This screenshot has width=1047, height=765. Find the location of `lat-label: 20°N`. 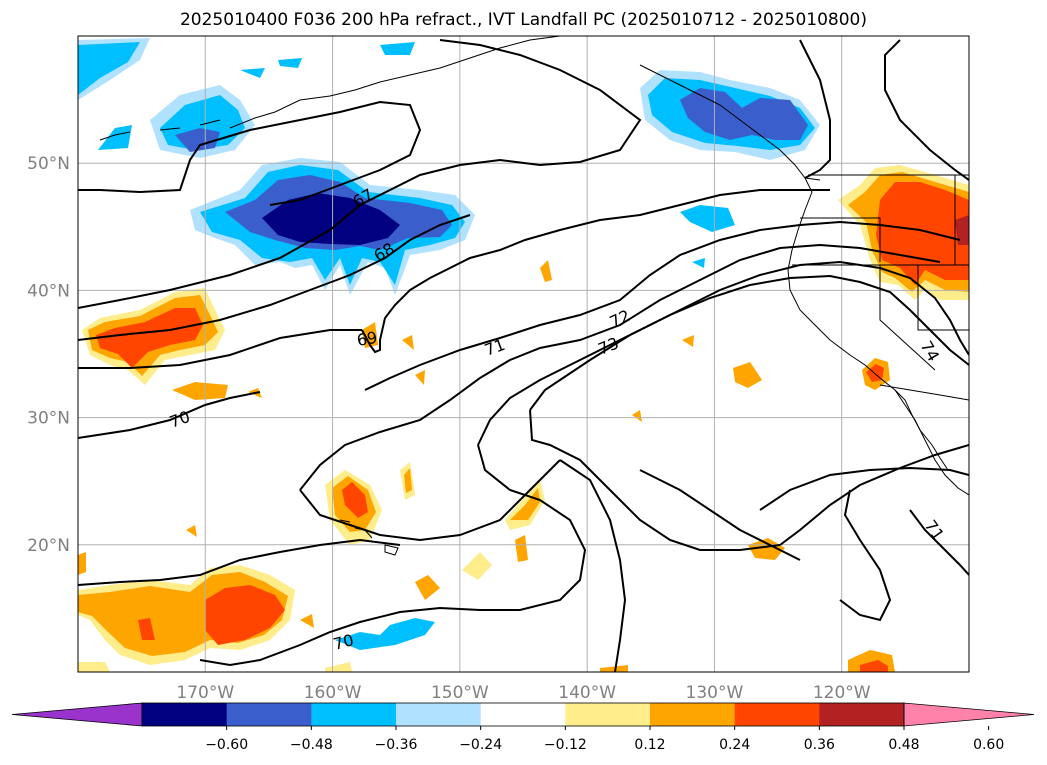

lat-label: 20°N is located at coordinates (48, 546).